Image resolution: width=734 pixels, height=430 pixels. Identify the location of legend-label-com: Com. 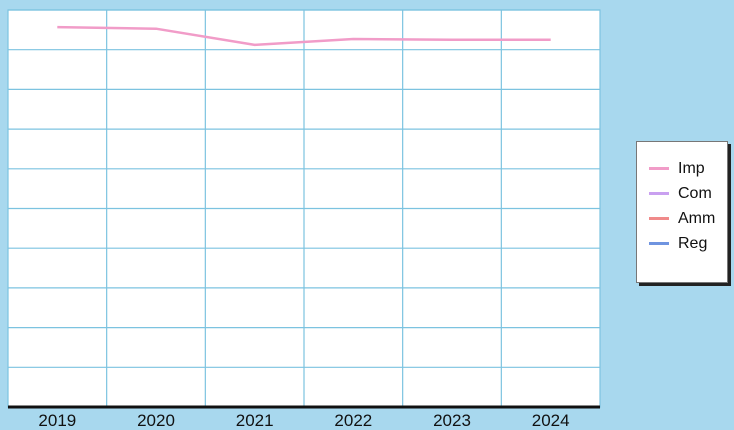
(695, 193).